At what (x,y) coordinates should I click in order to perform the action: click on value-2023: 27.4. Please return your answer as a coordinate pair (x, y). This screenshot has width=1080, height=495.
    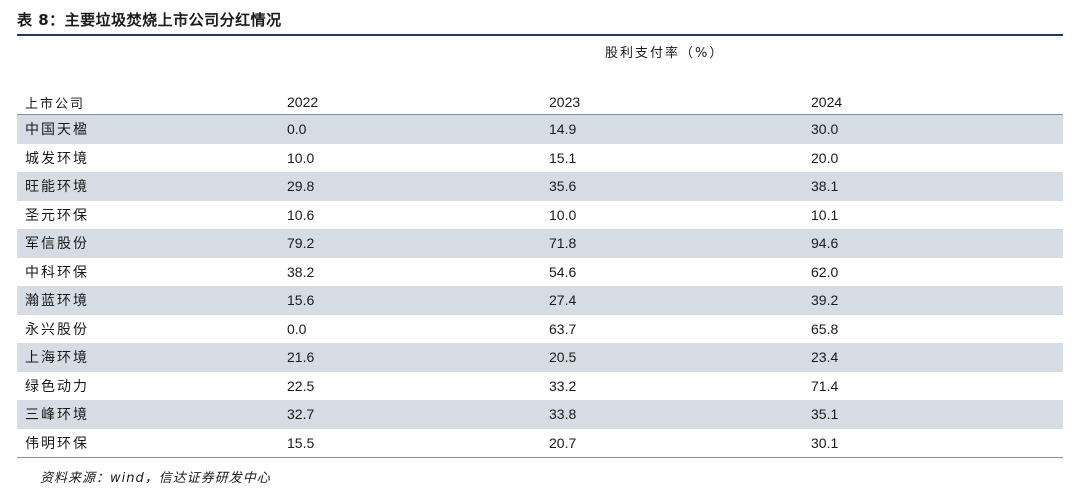
    Looking at the image, I should click on (563, 300).